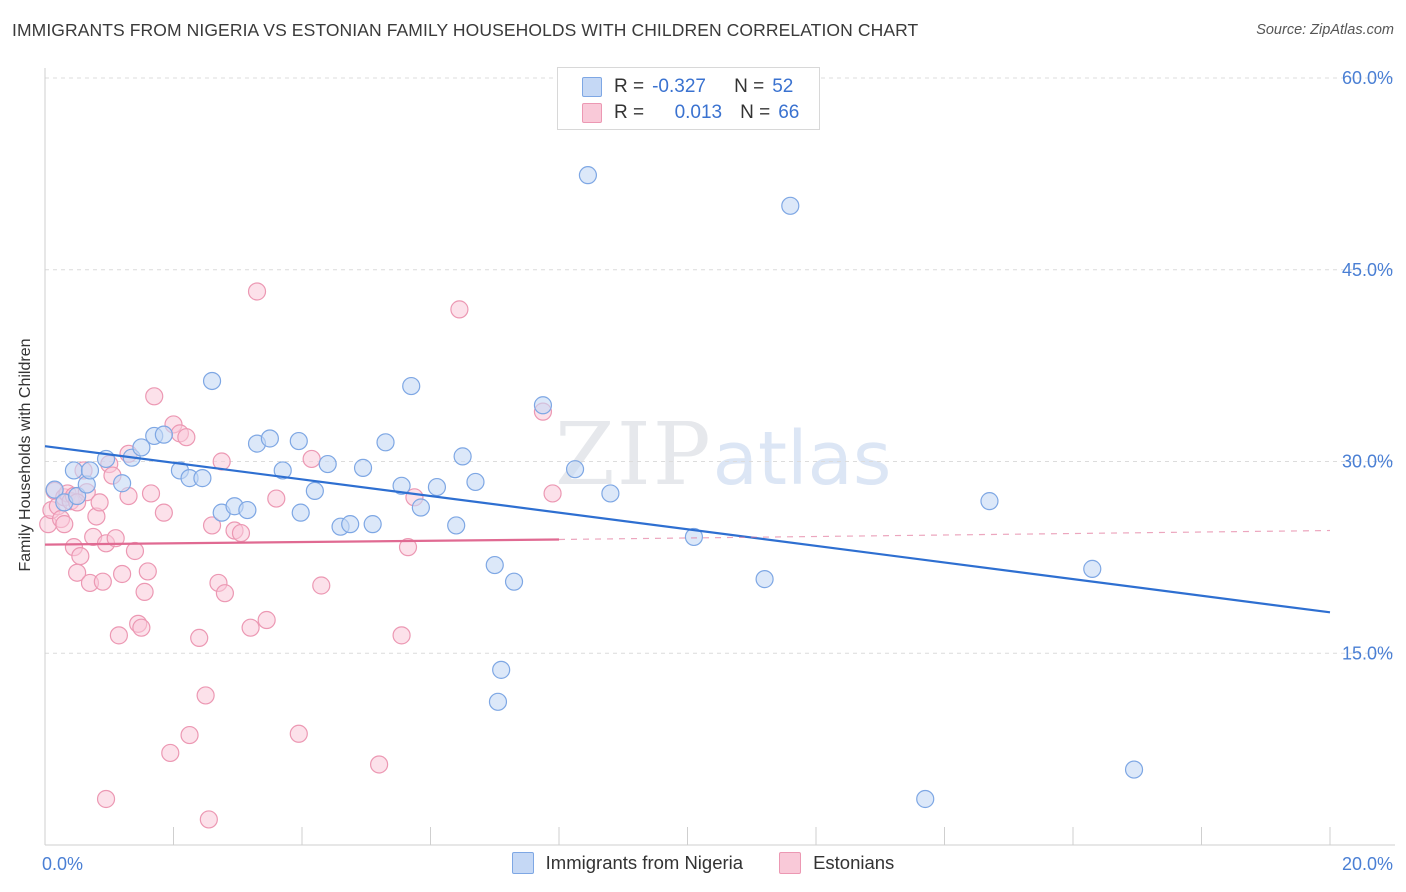 Image resolution: width=1406 pixels, height=892 pixels. I want to click on legend-item-nigeria: Immigrants from Nigeria, so click(627, 863).